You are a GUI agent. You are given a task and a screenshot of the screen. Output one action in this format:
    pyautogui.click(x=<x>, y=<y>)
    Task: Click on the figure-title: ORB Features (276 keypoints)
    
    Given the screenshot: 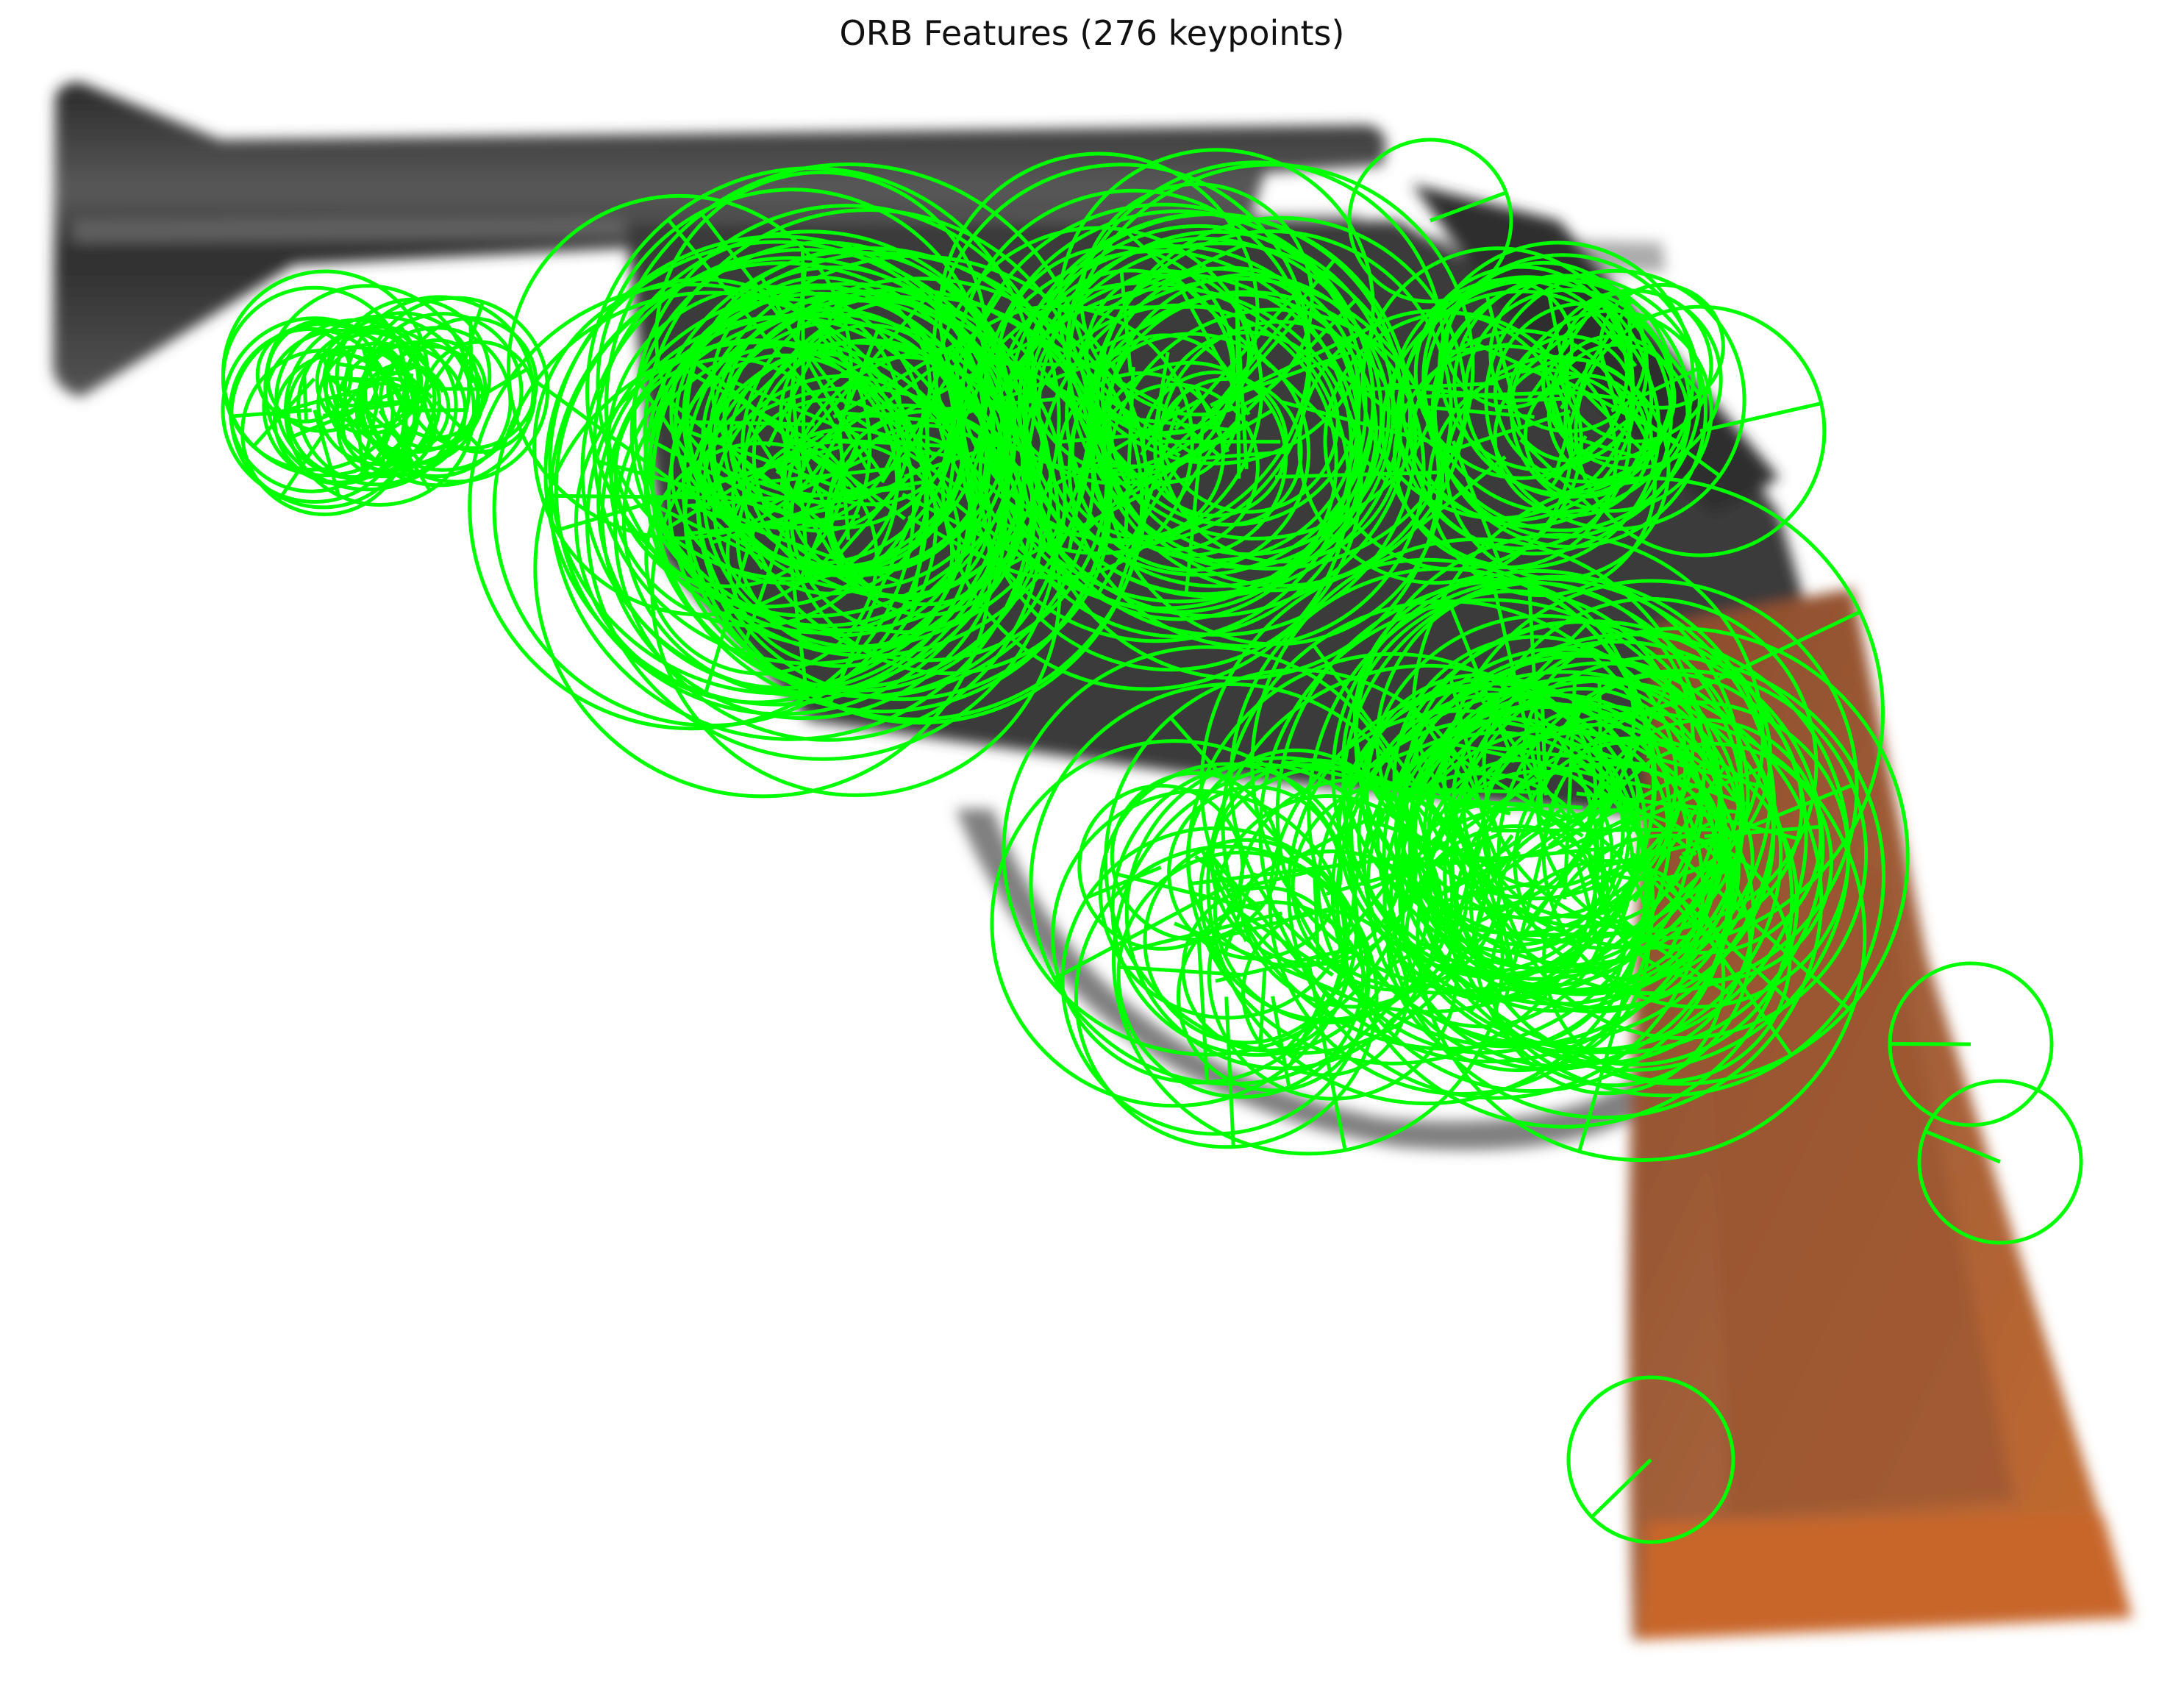 What is the action you would take?
    pyautogui.click(x=1092, y=33)
    